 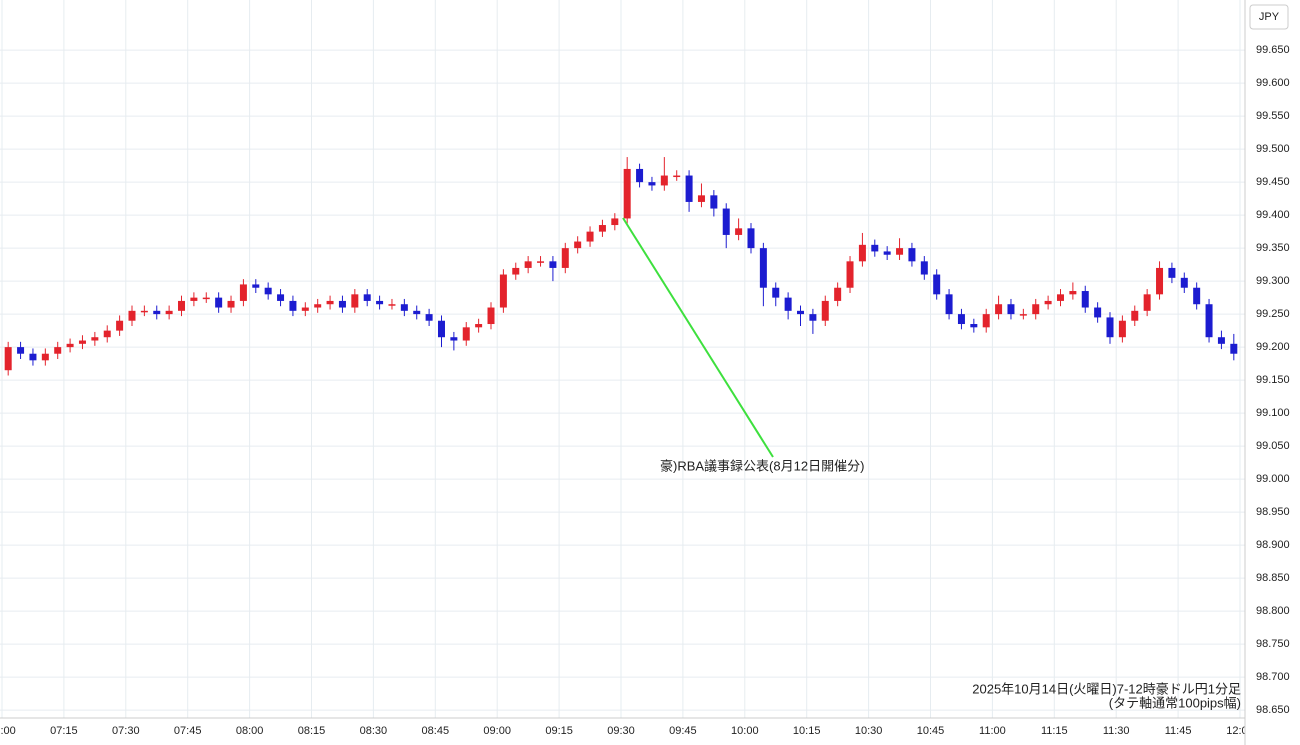 What do you see at coordinates (1273, 149) in the screenshot?
I see `y-tick-label: 99.500` at bounding box center [1273, 149].